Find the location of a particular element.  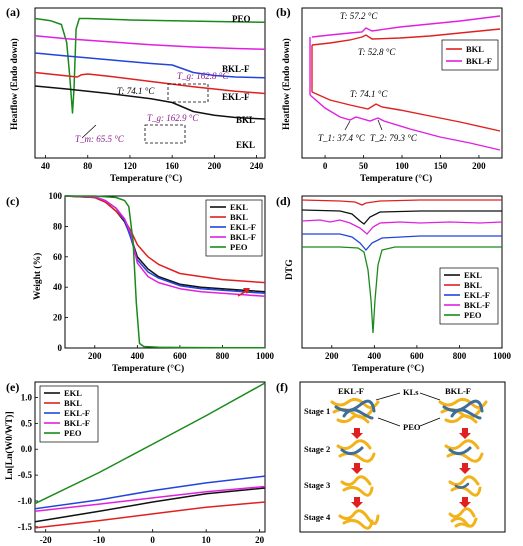

legend: BKL BKL-F is located at coordinates (470, 55).